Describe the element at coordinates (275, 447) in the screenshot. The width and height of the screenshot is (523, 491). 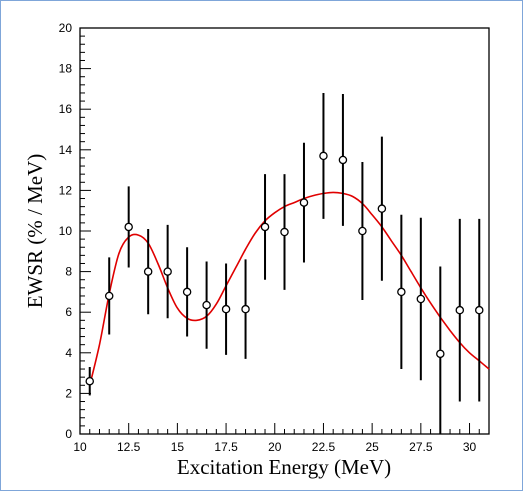
I see `x-tick-label: 20` at that location.